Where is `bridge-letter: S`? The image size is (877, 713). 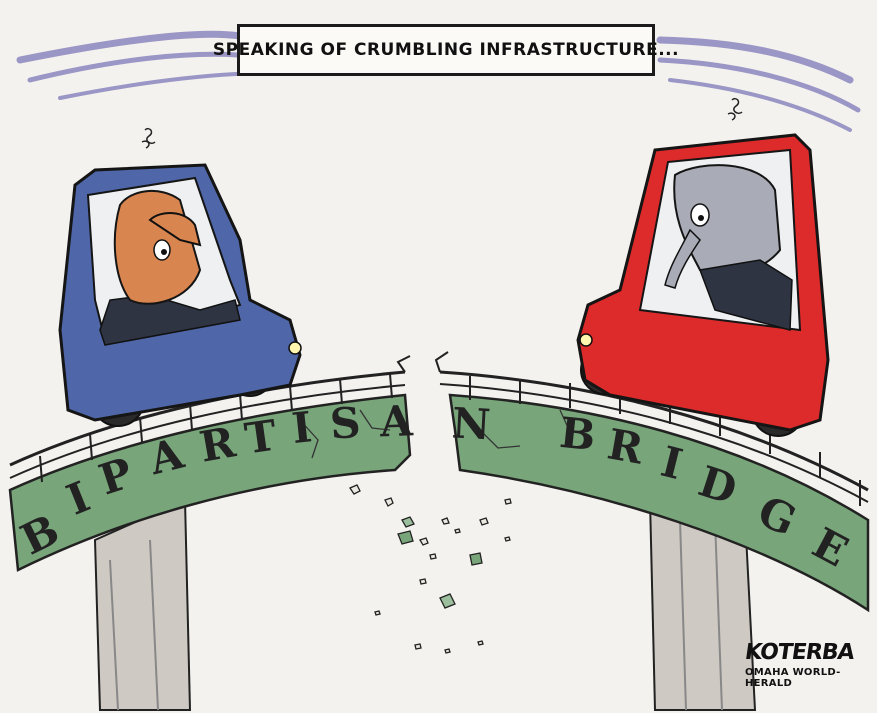 bridge-letter: S is located at coordinates (345, 423).